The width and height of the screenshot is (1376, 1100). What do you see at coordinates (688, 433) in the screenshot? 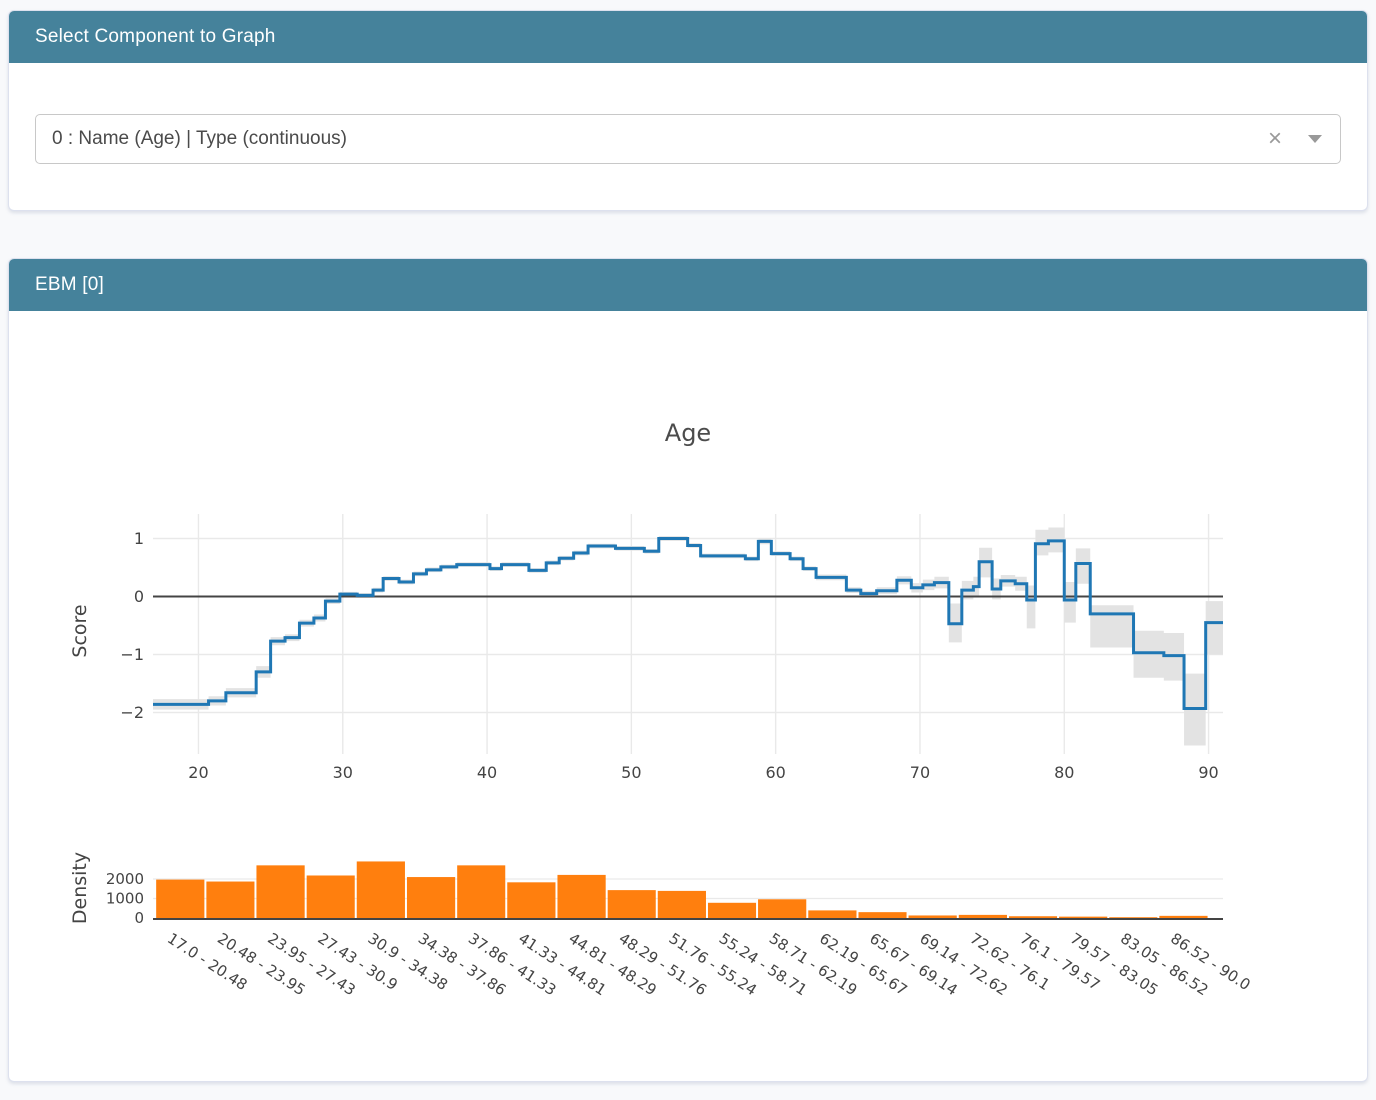
I see `chart-title: Age` at bounding box center [688, 433].